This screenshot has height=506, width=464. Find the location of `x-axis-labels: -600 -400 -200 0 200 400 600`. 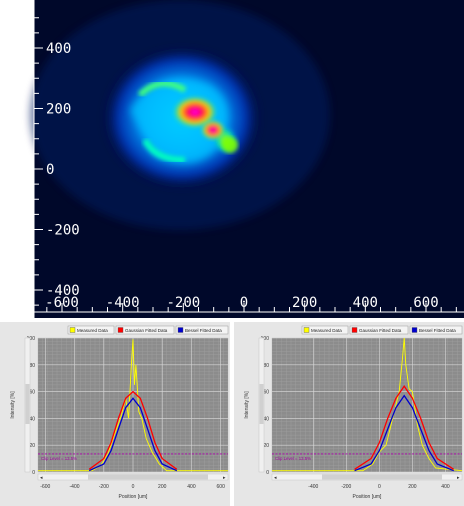

x-axis-labels: -600 -400 -200 0 200 400 600 is located at coordinates (242, 303).